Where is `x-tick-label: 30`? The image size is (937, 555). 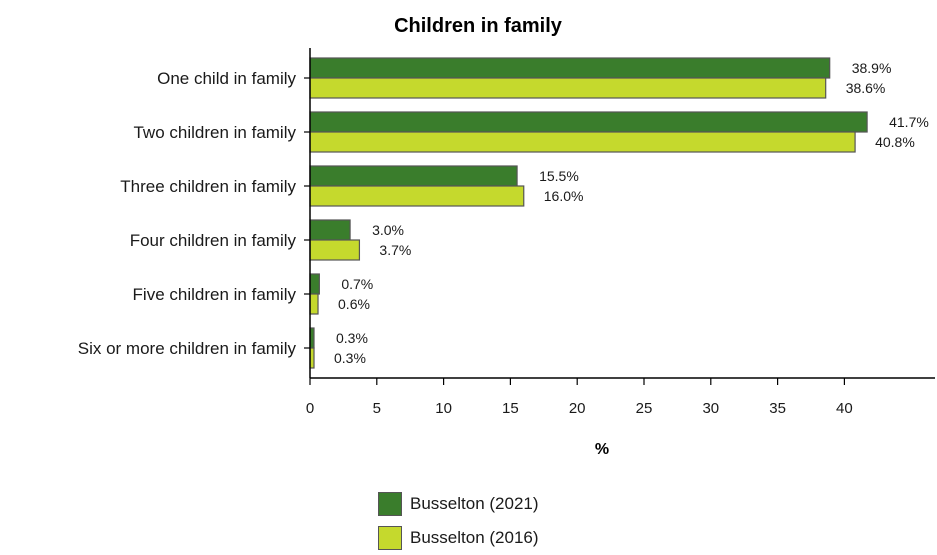 x-tick-label: 30 is located at coordinates (710, 408).